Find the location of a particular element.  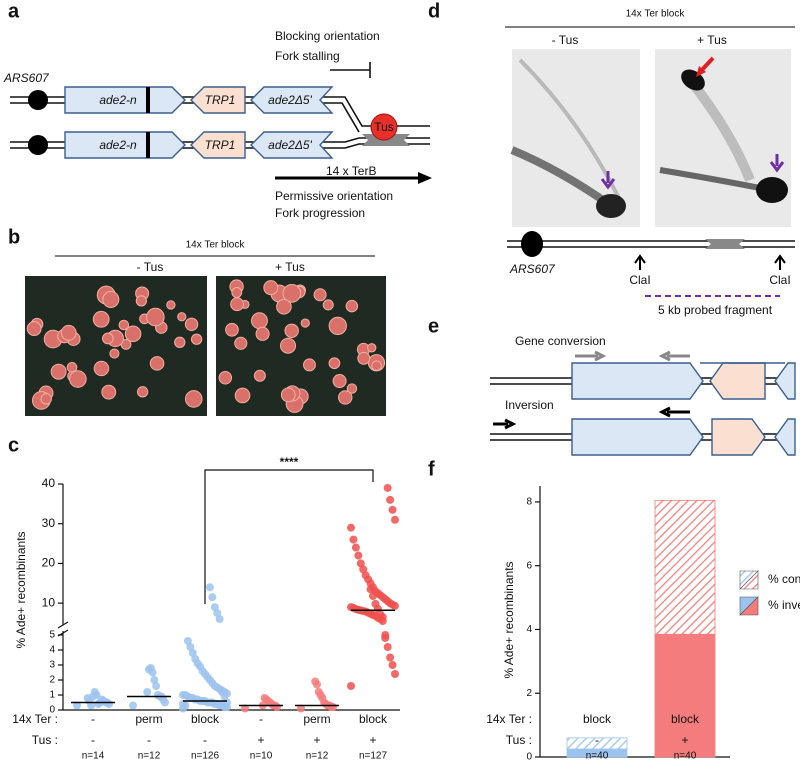

y-tick-label: 1 is located at coordinates (52, 695).